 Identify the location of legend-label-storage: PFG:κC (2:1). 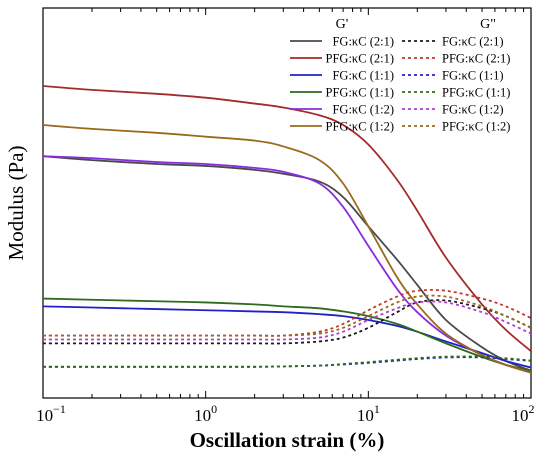
(360, 59).